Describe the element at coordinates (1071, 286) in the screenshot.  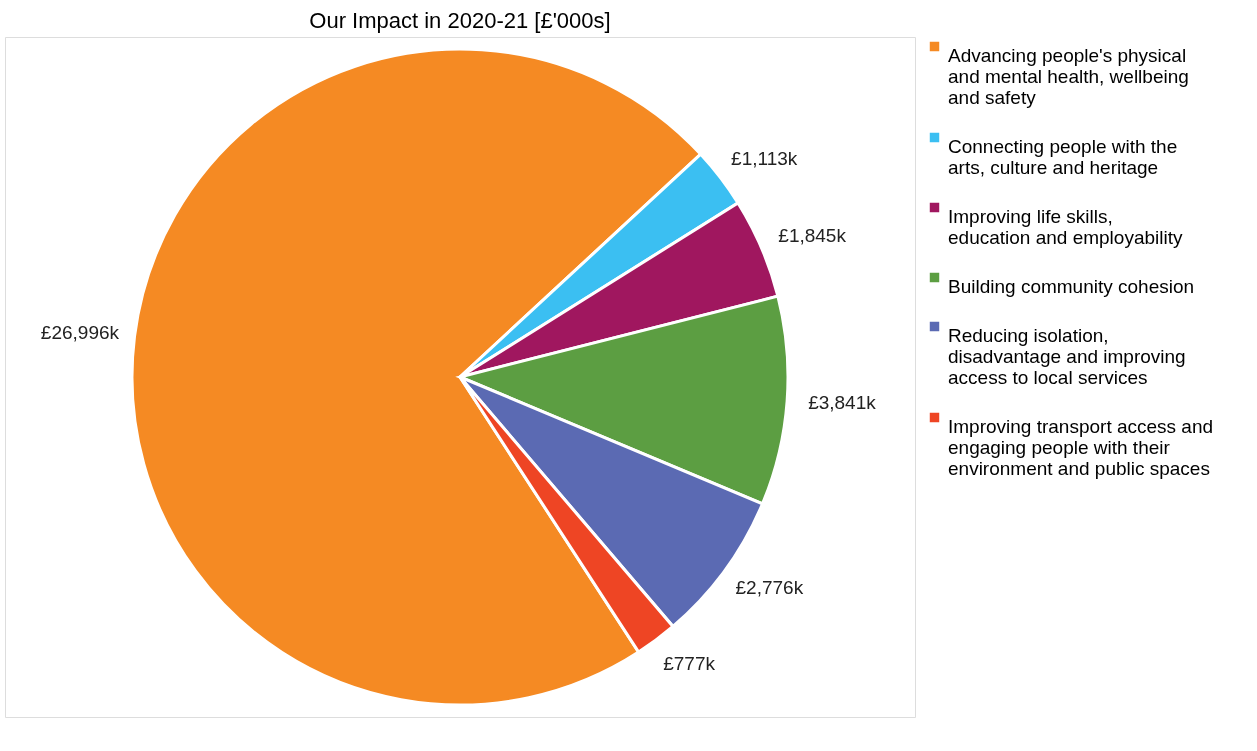
I see `legend-label: Building community cohesion` at that location.